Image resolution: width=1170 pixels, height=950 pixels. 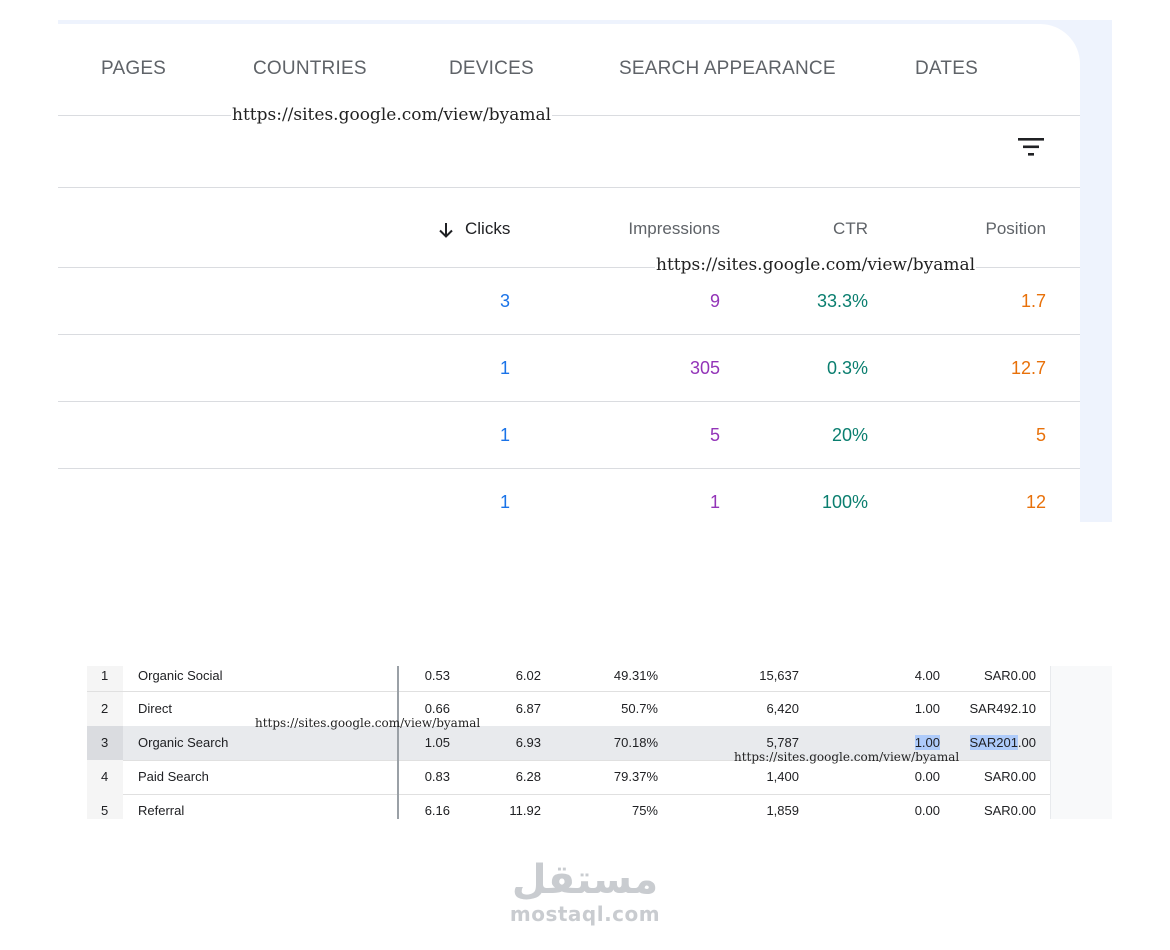 What do you see at coordinates (844, 502) in the screenshot?
I see `ctr-value: 100%` at bounding box center [844, 502].